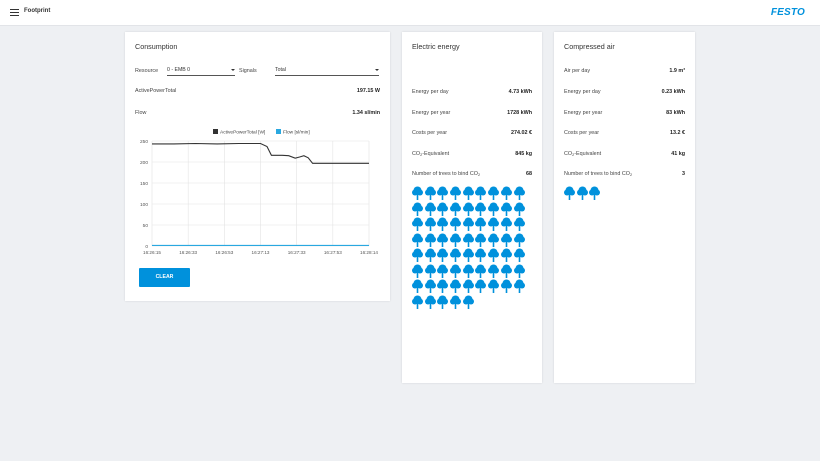 The height and width of the screenshot is (461, 820). What do you see at coordinates (673, 92) in the screenshot?
I see `air-row-value: 0.23 kWh` at bounding box center [673, 92].